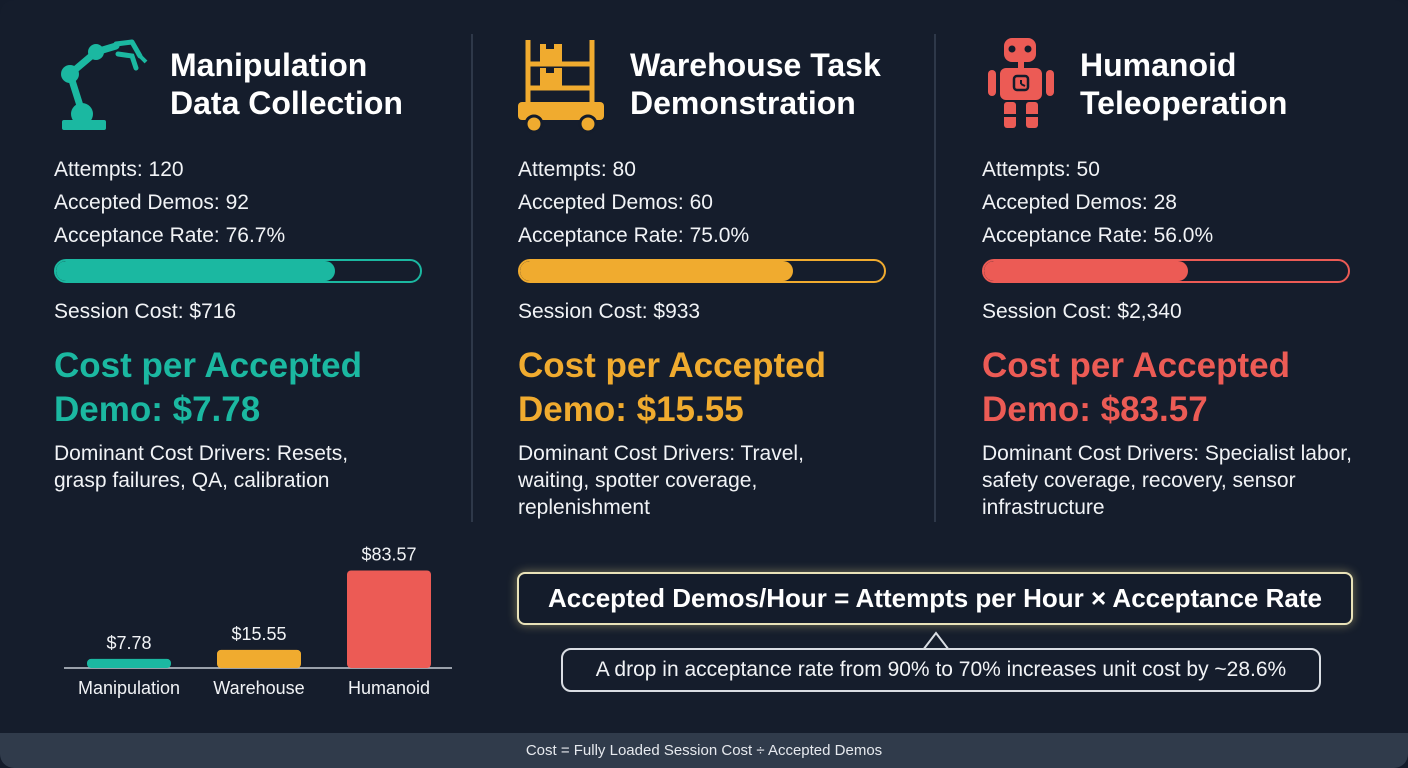 The width and height of the screenshot is (1408, 768). What do you see at coordinates (170, 235) in the screenshot?
I see `acceptance-rate-stat: Acceptance Rate: 76.7%` at bounding box center [170, 235].